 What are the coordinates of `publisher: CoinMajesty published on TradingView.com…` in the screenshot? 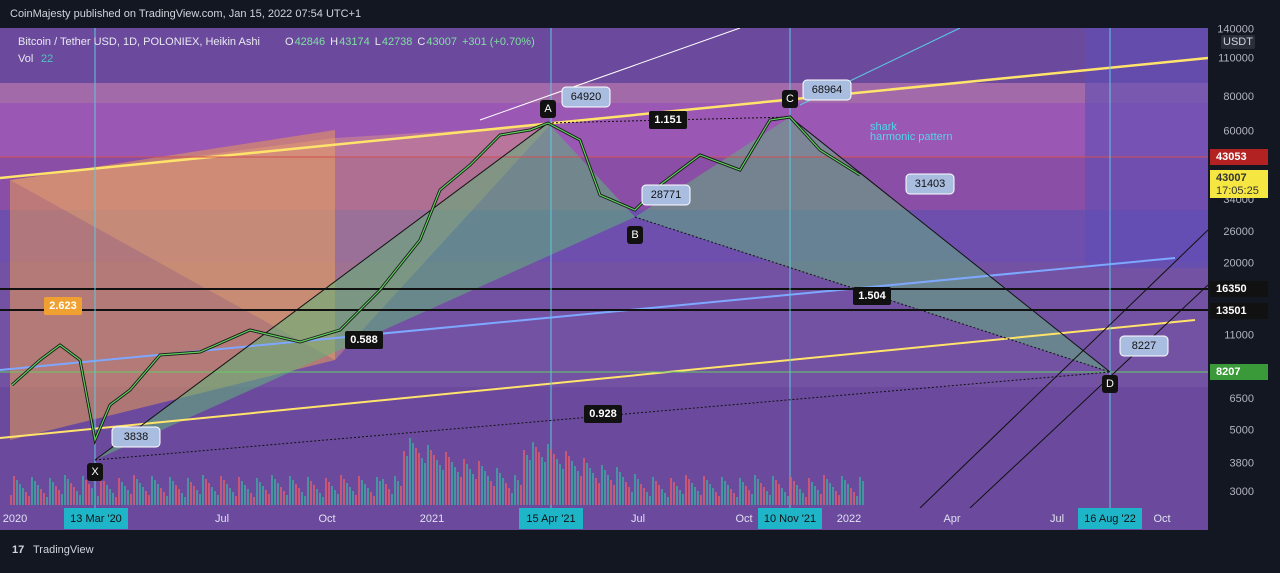 It's located at (185, 14).